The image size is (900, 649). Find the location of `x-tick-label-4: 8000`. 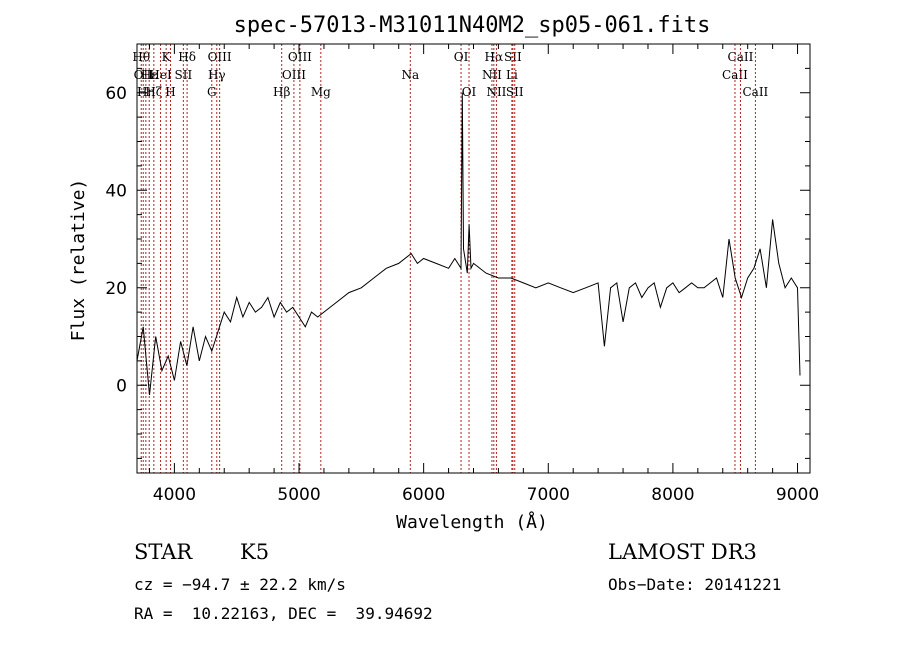

x-tick-label-4: 8000 is located at coordinates (672, 495).